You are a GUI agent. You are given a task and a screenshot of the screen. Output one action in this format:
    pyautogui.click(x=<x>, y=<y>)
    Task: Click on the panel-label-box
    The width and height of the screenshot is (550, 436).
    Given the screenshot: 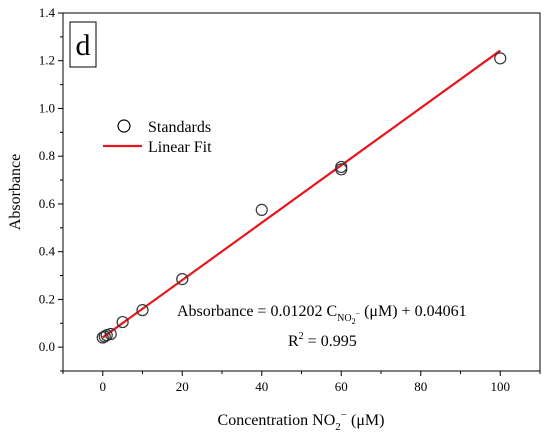 What is the action you would take?
    pyautogui.click(x=83, y=44)
    